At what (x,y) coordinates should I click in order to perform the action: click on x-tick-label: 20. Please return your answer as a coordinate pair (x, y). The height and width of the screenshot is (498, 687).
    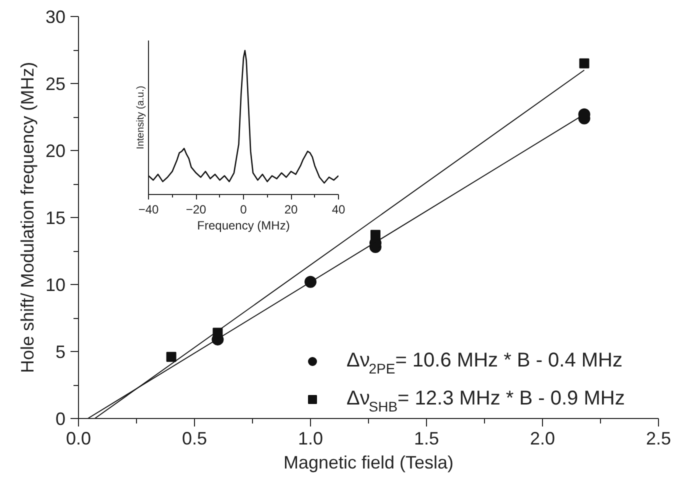
    Looking at the image, I should click on (291, 209).